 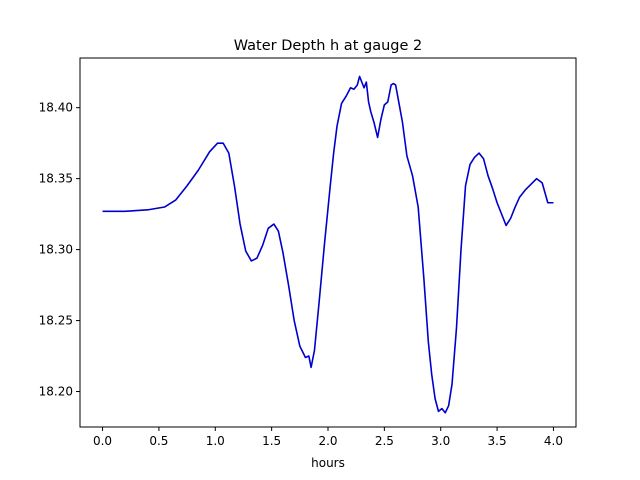 I want to click on x-tick-label: 1.0, so click(x=215, y=441).